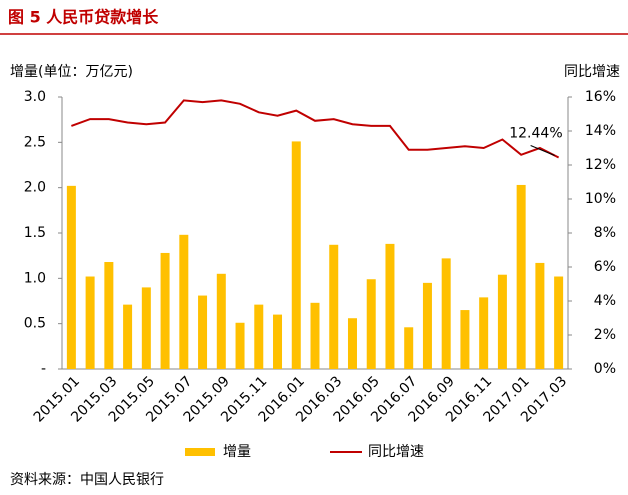  I want to click on source: 资料来源：中国人民银行, so click(87, 480).